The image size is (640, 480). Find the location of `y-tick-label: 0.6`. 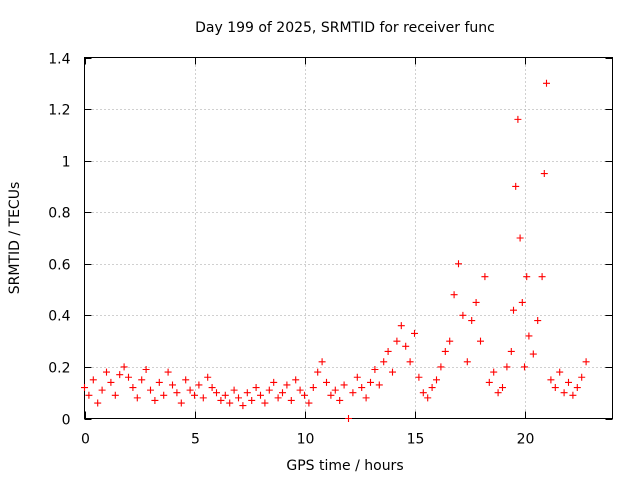

y-tick-label: 0.6 is located at coordinates (59, 266).